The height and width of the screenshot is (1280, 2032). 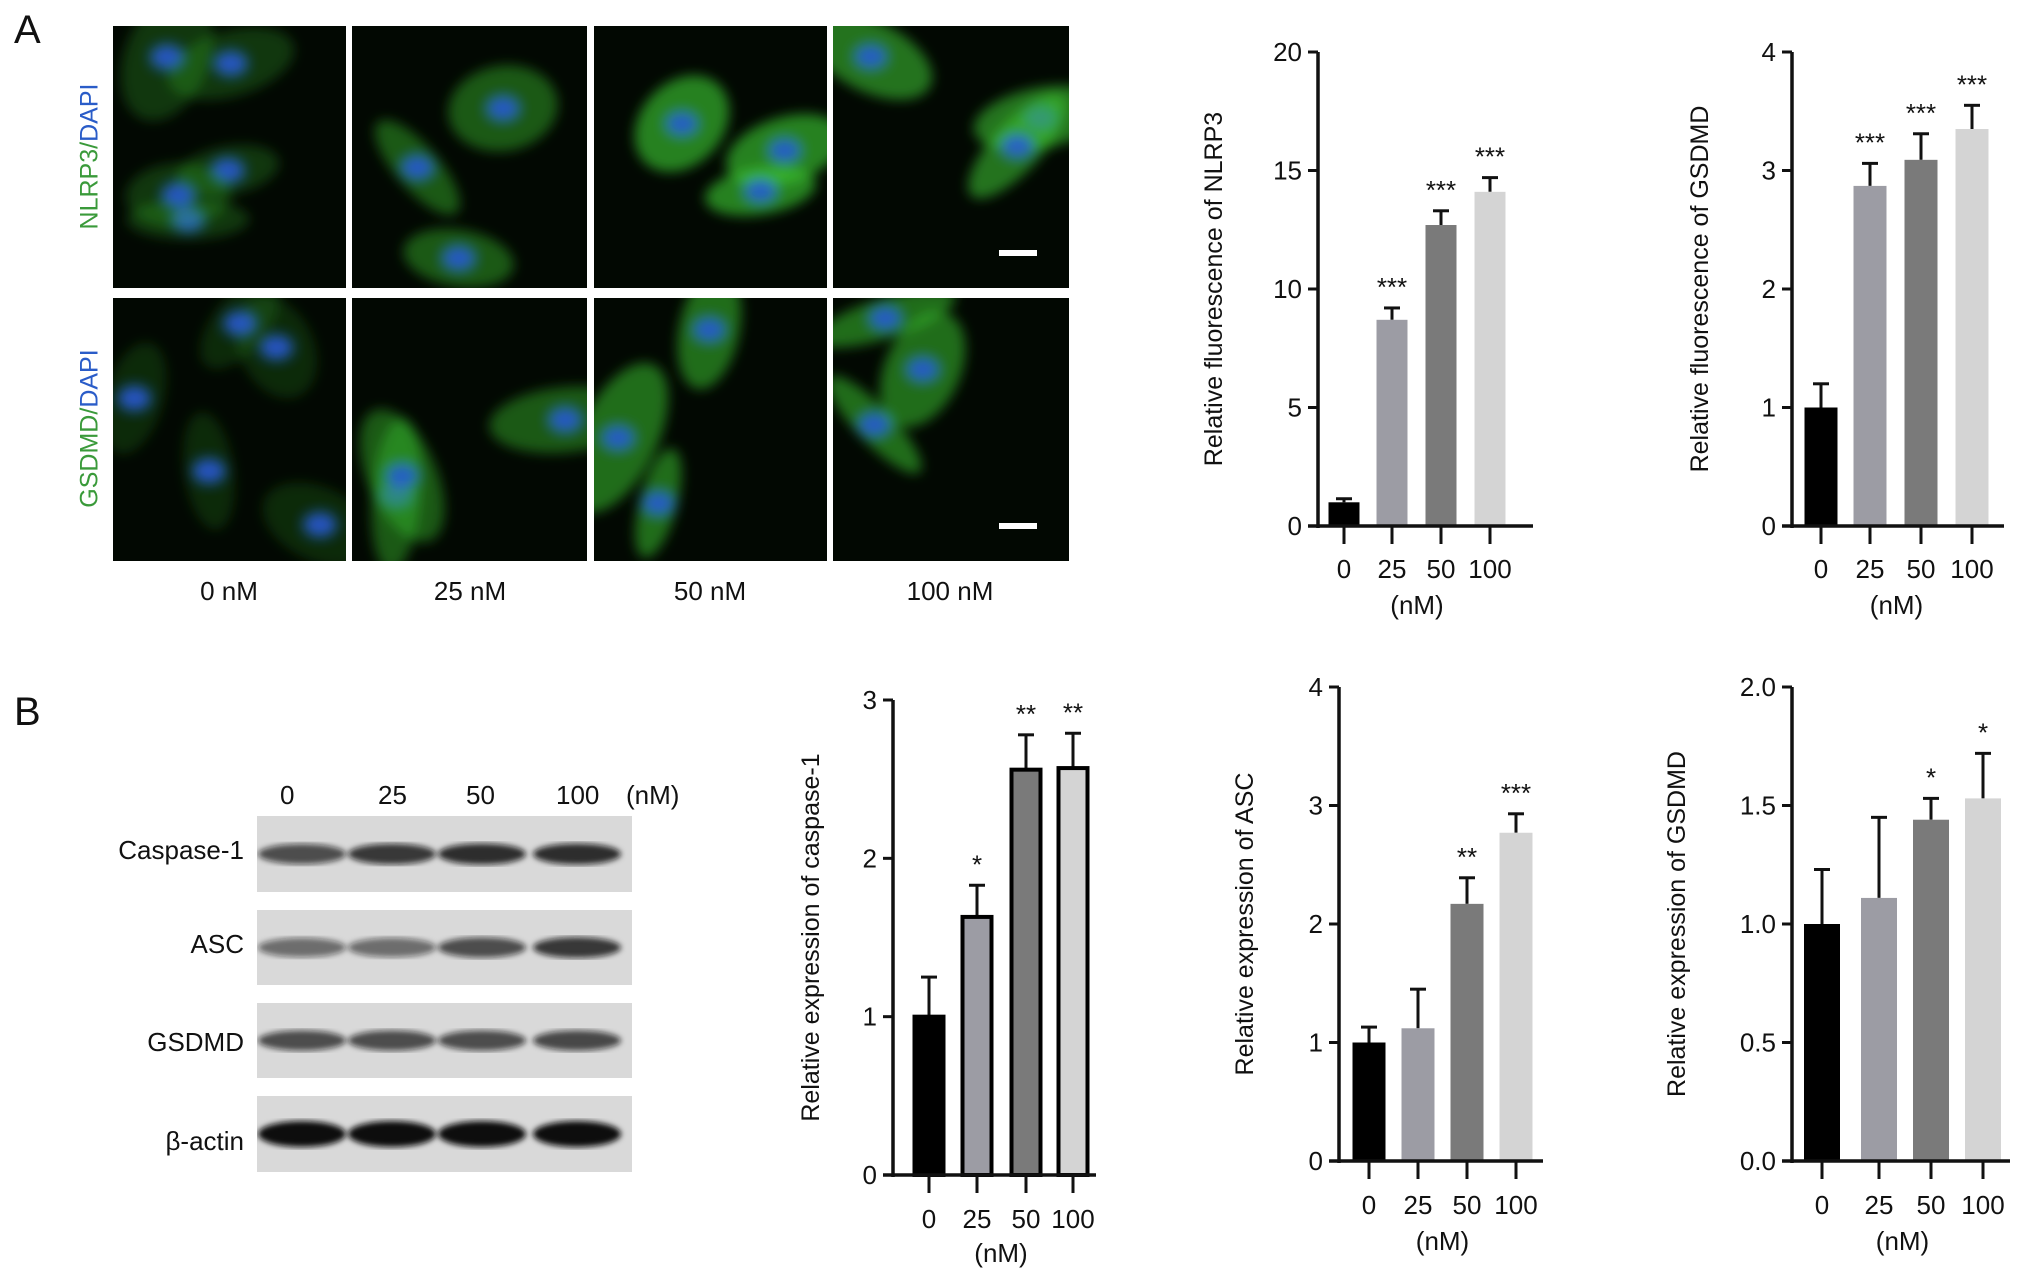 I want to click on y-tick-label: 0.0, so click(x=1758, y=1161).